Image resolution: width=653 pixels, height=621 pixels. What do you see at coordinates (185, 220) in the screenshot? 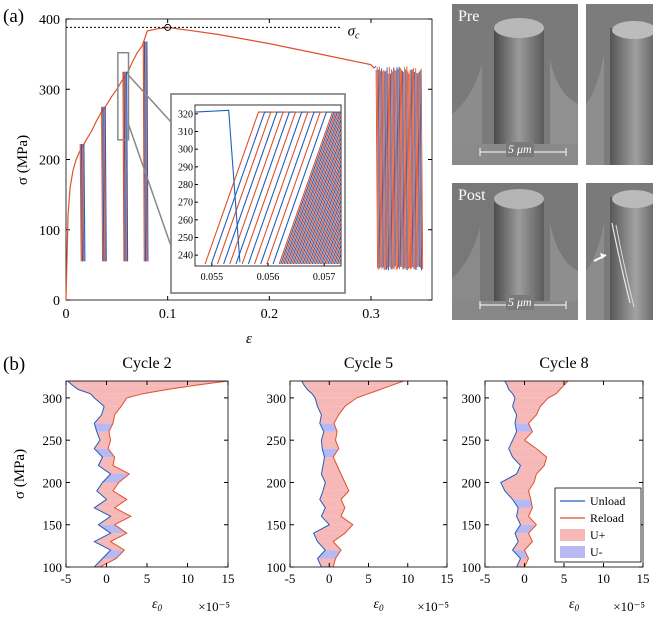
I see `inset-y-tick-label: 260` at bounding box center [185, 220].